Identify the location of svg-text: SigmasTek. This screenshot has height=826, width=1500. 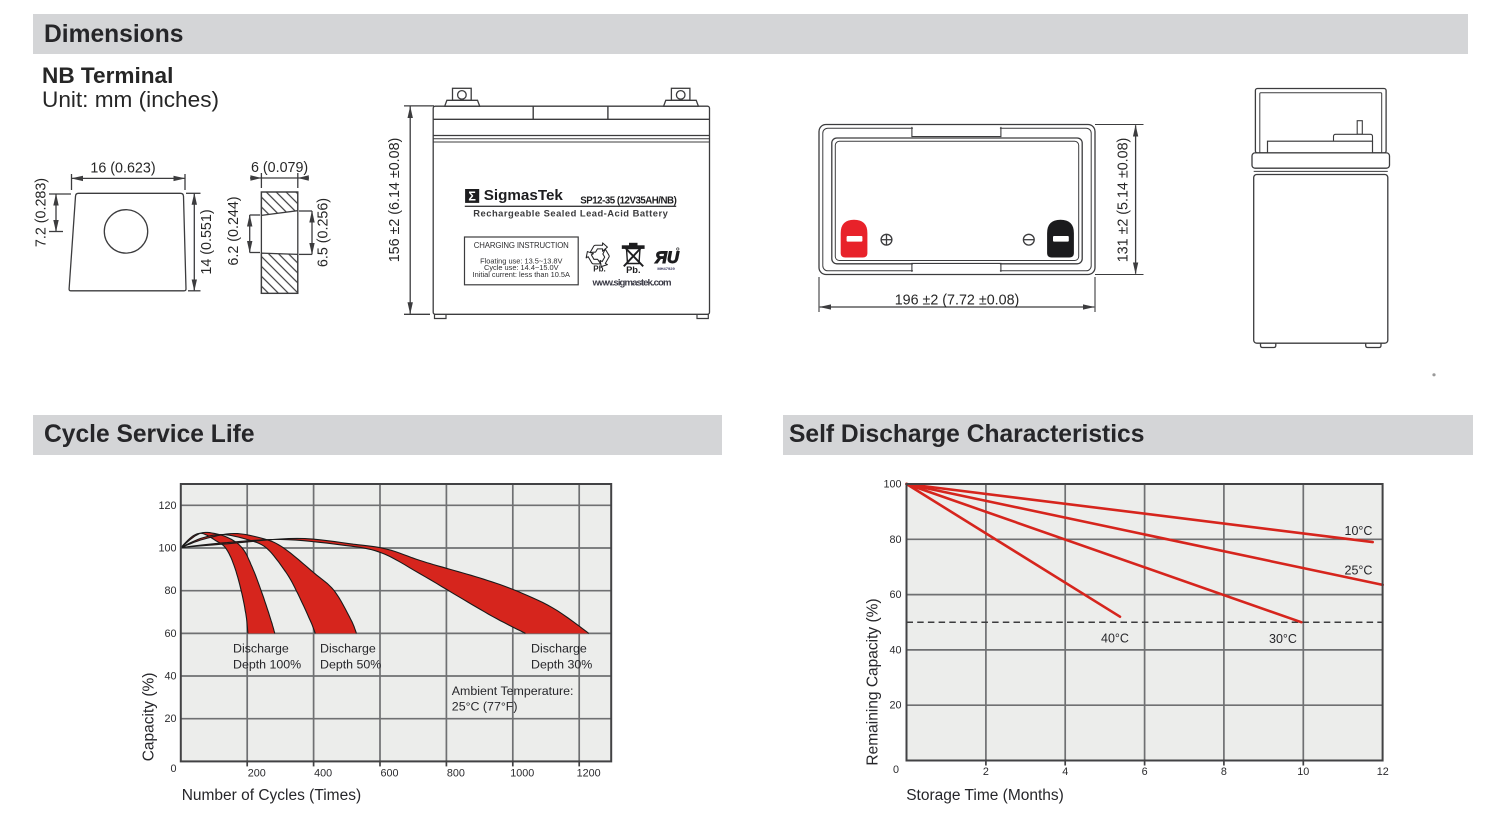
(524, 195).